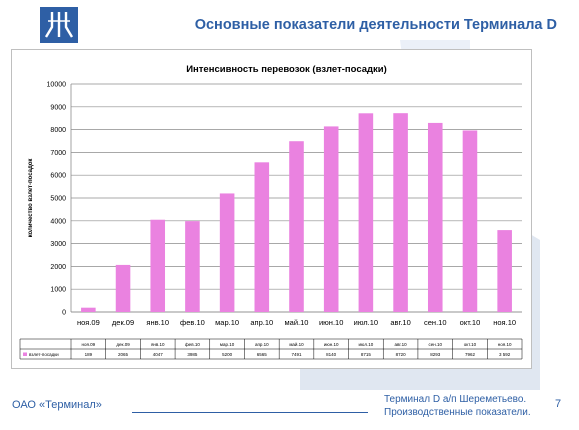 Image resolution: width=579 pixels, height=430 pixels. What do you see at coordinates (262, 354) in the screenshot?
I see `table-value-cell: 6565` at bounding box center [262, 354].